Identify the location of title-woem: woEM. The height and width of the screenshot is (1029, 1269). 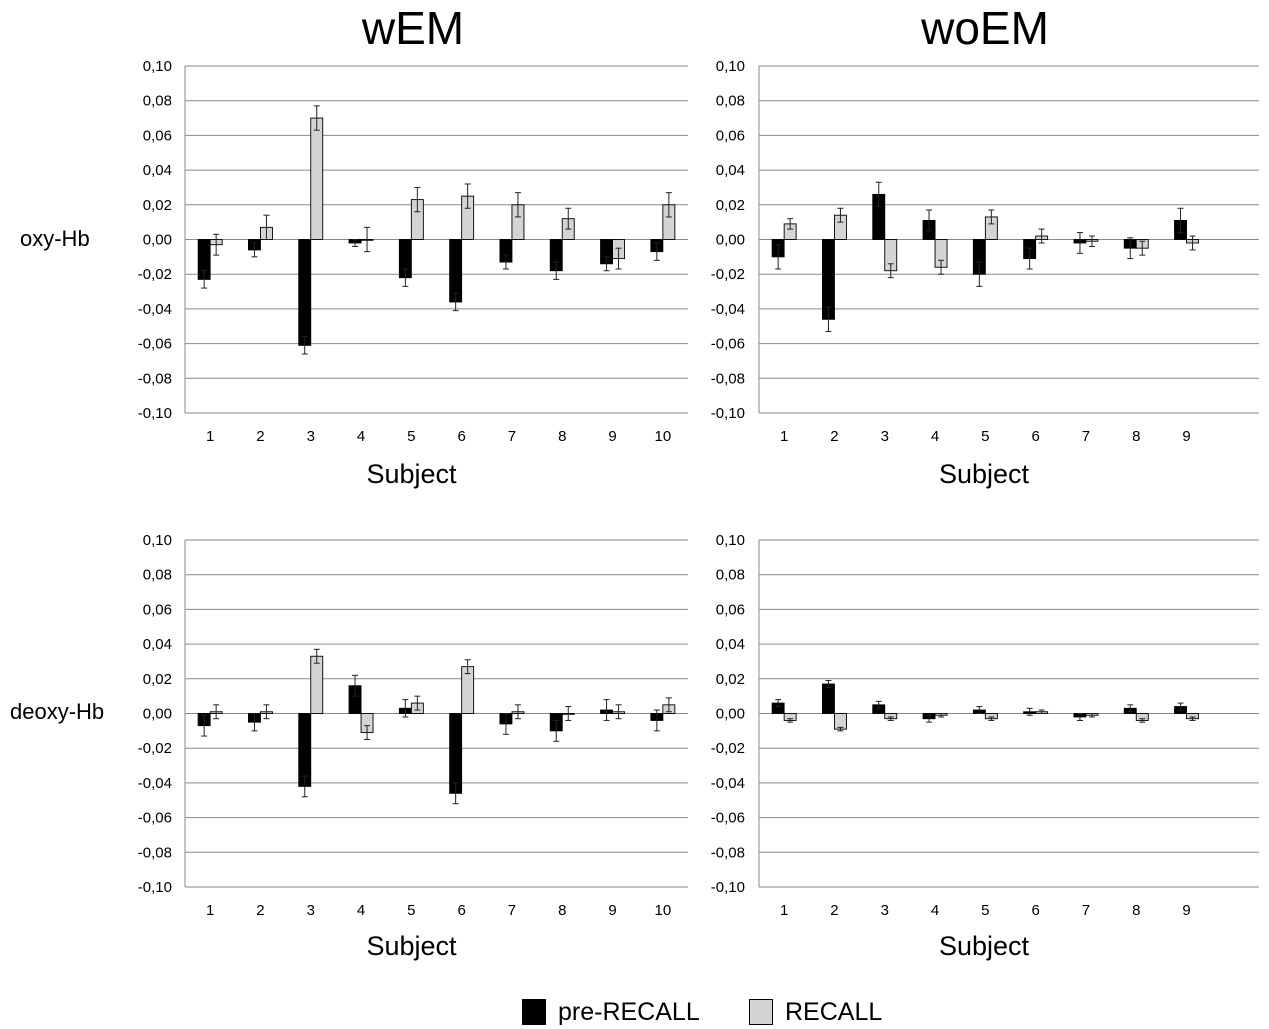
(985, 28).